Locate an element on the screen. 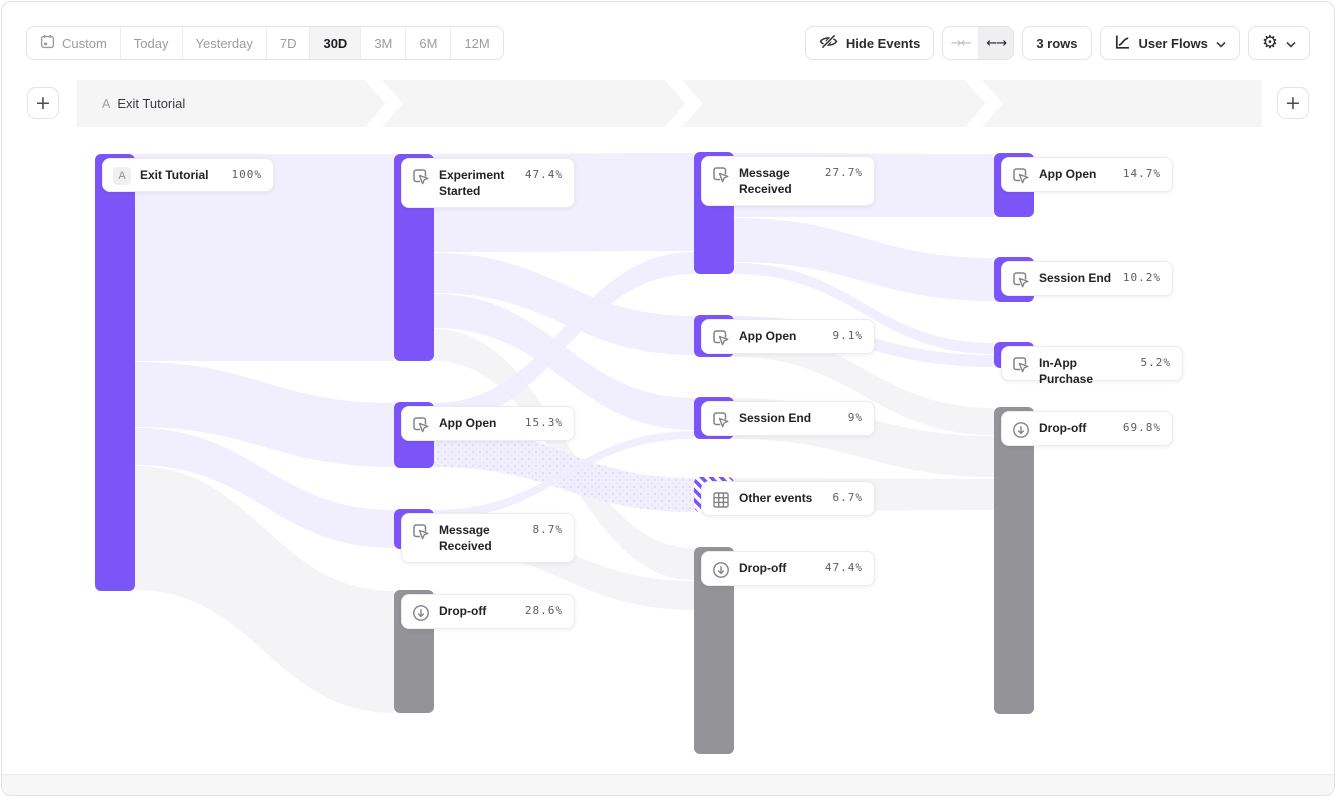 The image size is (1336, 797). node-value: 14.7% is located at coordinates (1141, 173).